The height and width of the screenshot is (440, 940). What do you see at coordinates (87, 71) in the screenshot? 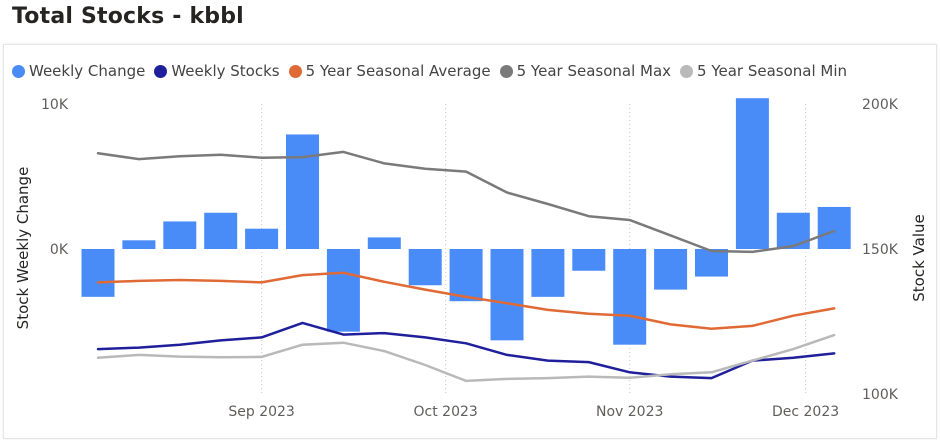
I see `legend-label: Weekly Change` at bounding box center [87, 71].